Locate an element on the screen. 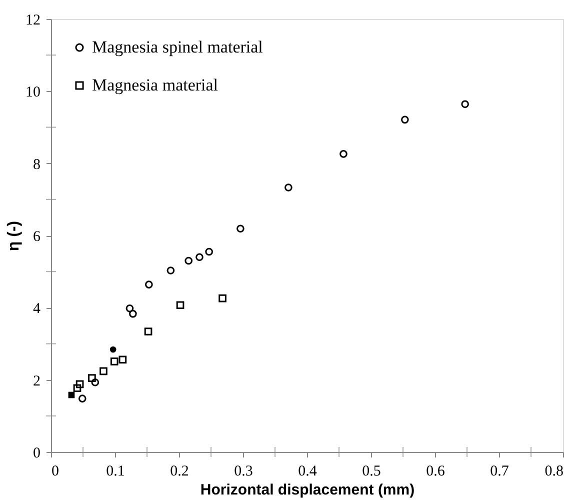 Image resolution: width=582 pixels, height=502 pixels. x-tick-label: 0.6 is located at coordinates (436, 472).